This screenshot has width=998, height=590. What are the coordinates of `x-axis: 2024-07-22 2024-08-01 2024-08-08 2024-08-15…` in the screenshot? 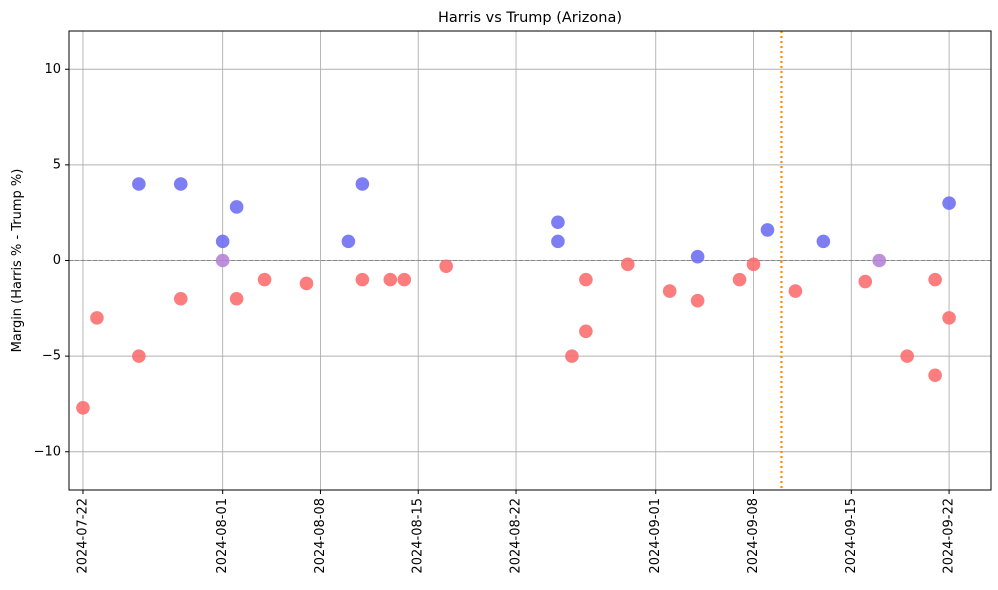 It's located at (516, 532).